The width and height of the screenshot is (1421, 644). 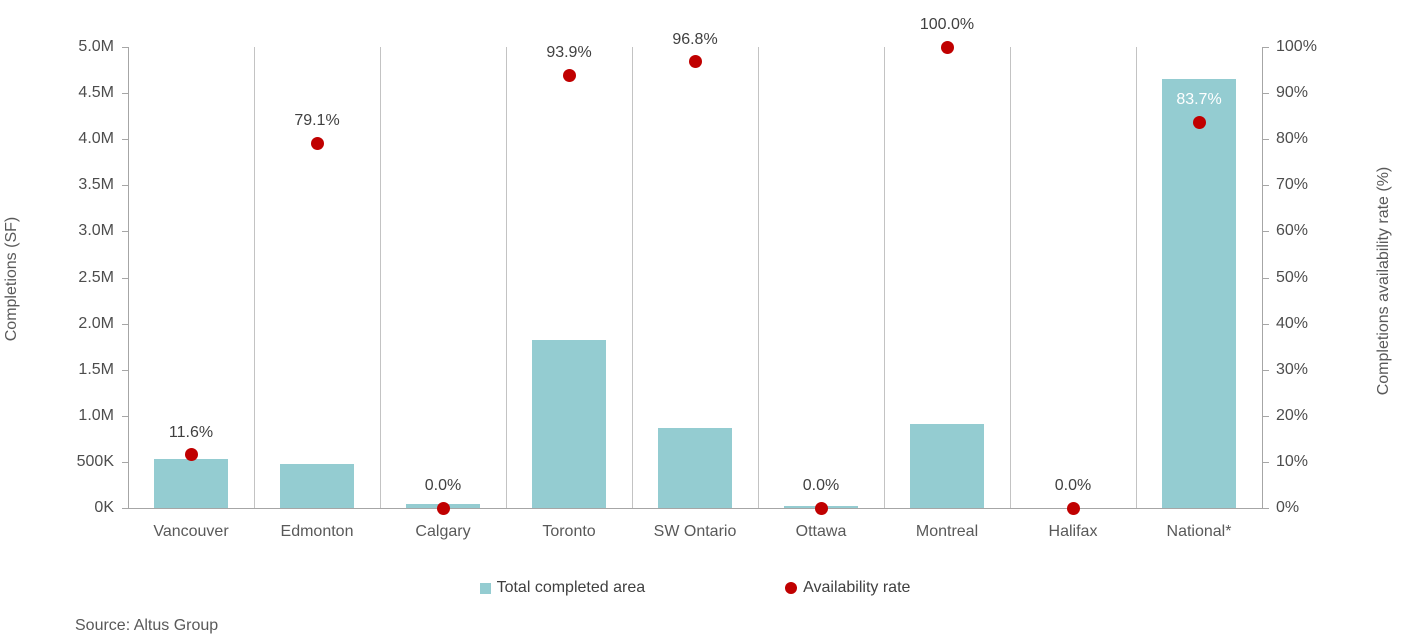 What do you see at coordinates (317, 486) in the screenshot?
I see `bar-edmonton` at bounding box center [317, 486].